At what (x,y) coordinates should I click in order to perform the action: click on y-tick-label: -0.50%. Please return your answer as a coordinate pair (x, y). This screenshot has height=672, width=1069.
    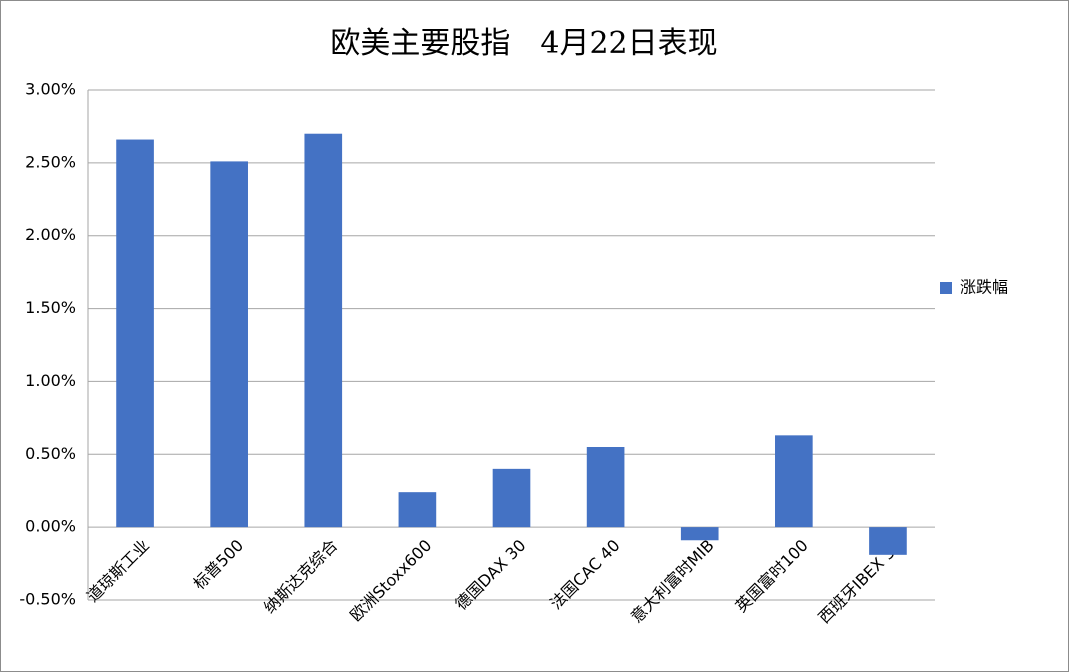
    Looking at the image, I should click on (47, 599).